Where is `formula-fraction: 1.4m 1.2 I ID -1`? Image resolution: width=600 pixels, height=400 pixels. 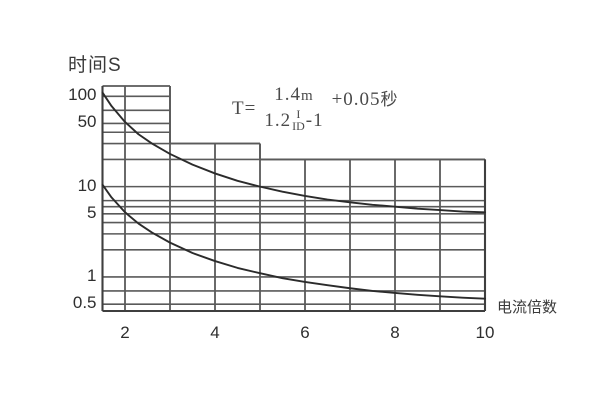
formula-fraction: 1.4m 1.2 I ID -1 is located at coordinates (293, 107).